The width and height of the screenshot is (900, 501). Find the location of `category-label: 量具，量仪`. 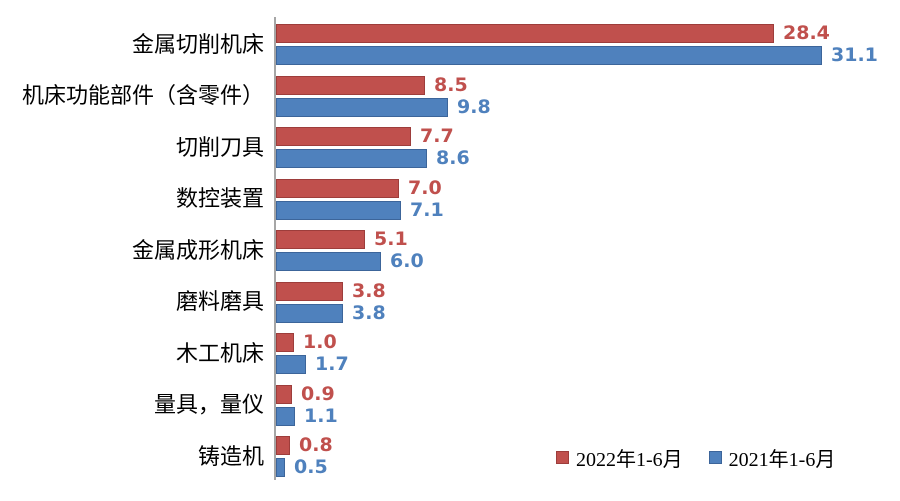

category-label: 量具，量仪 is located at coordinates (208, 405).